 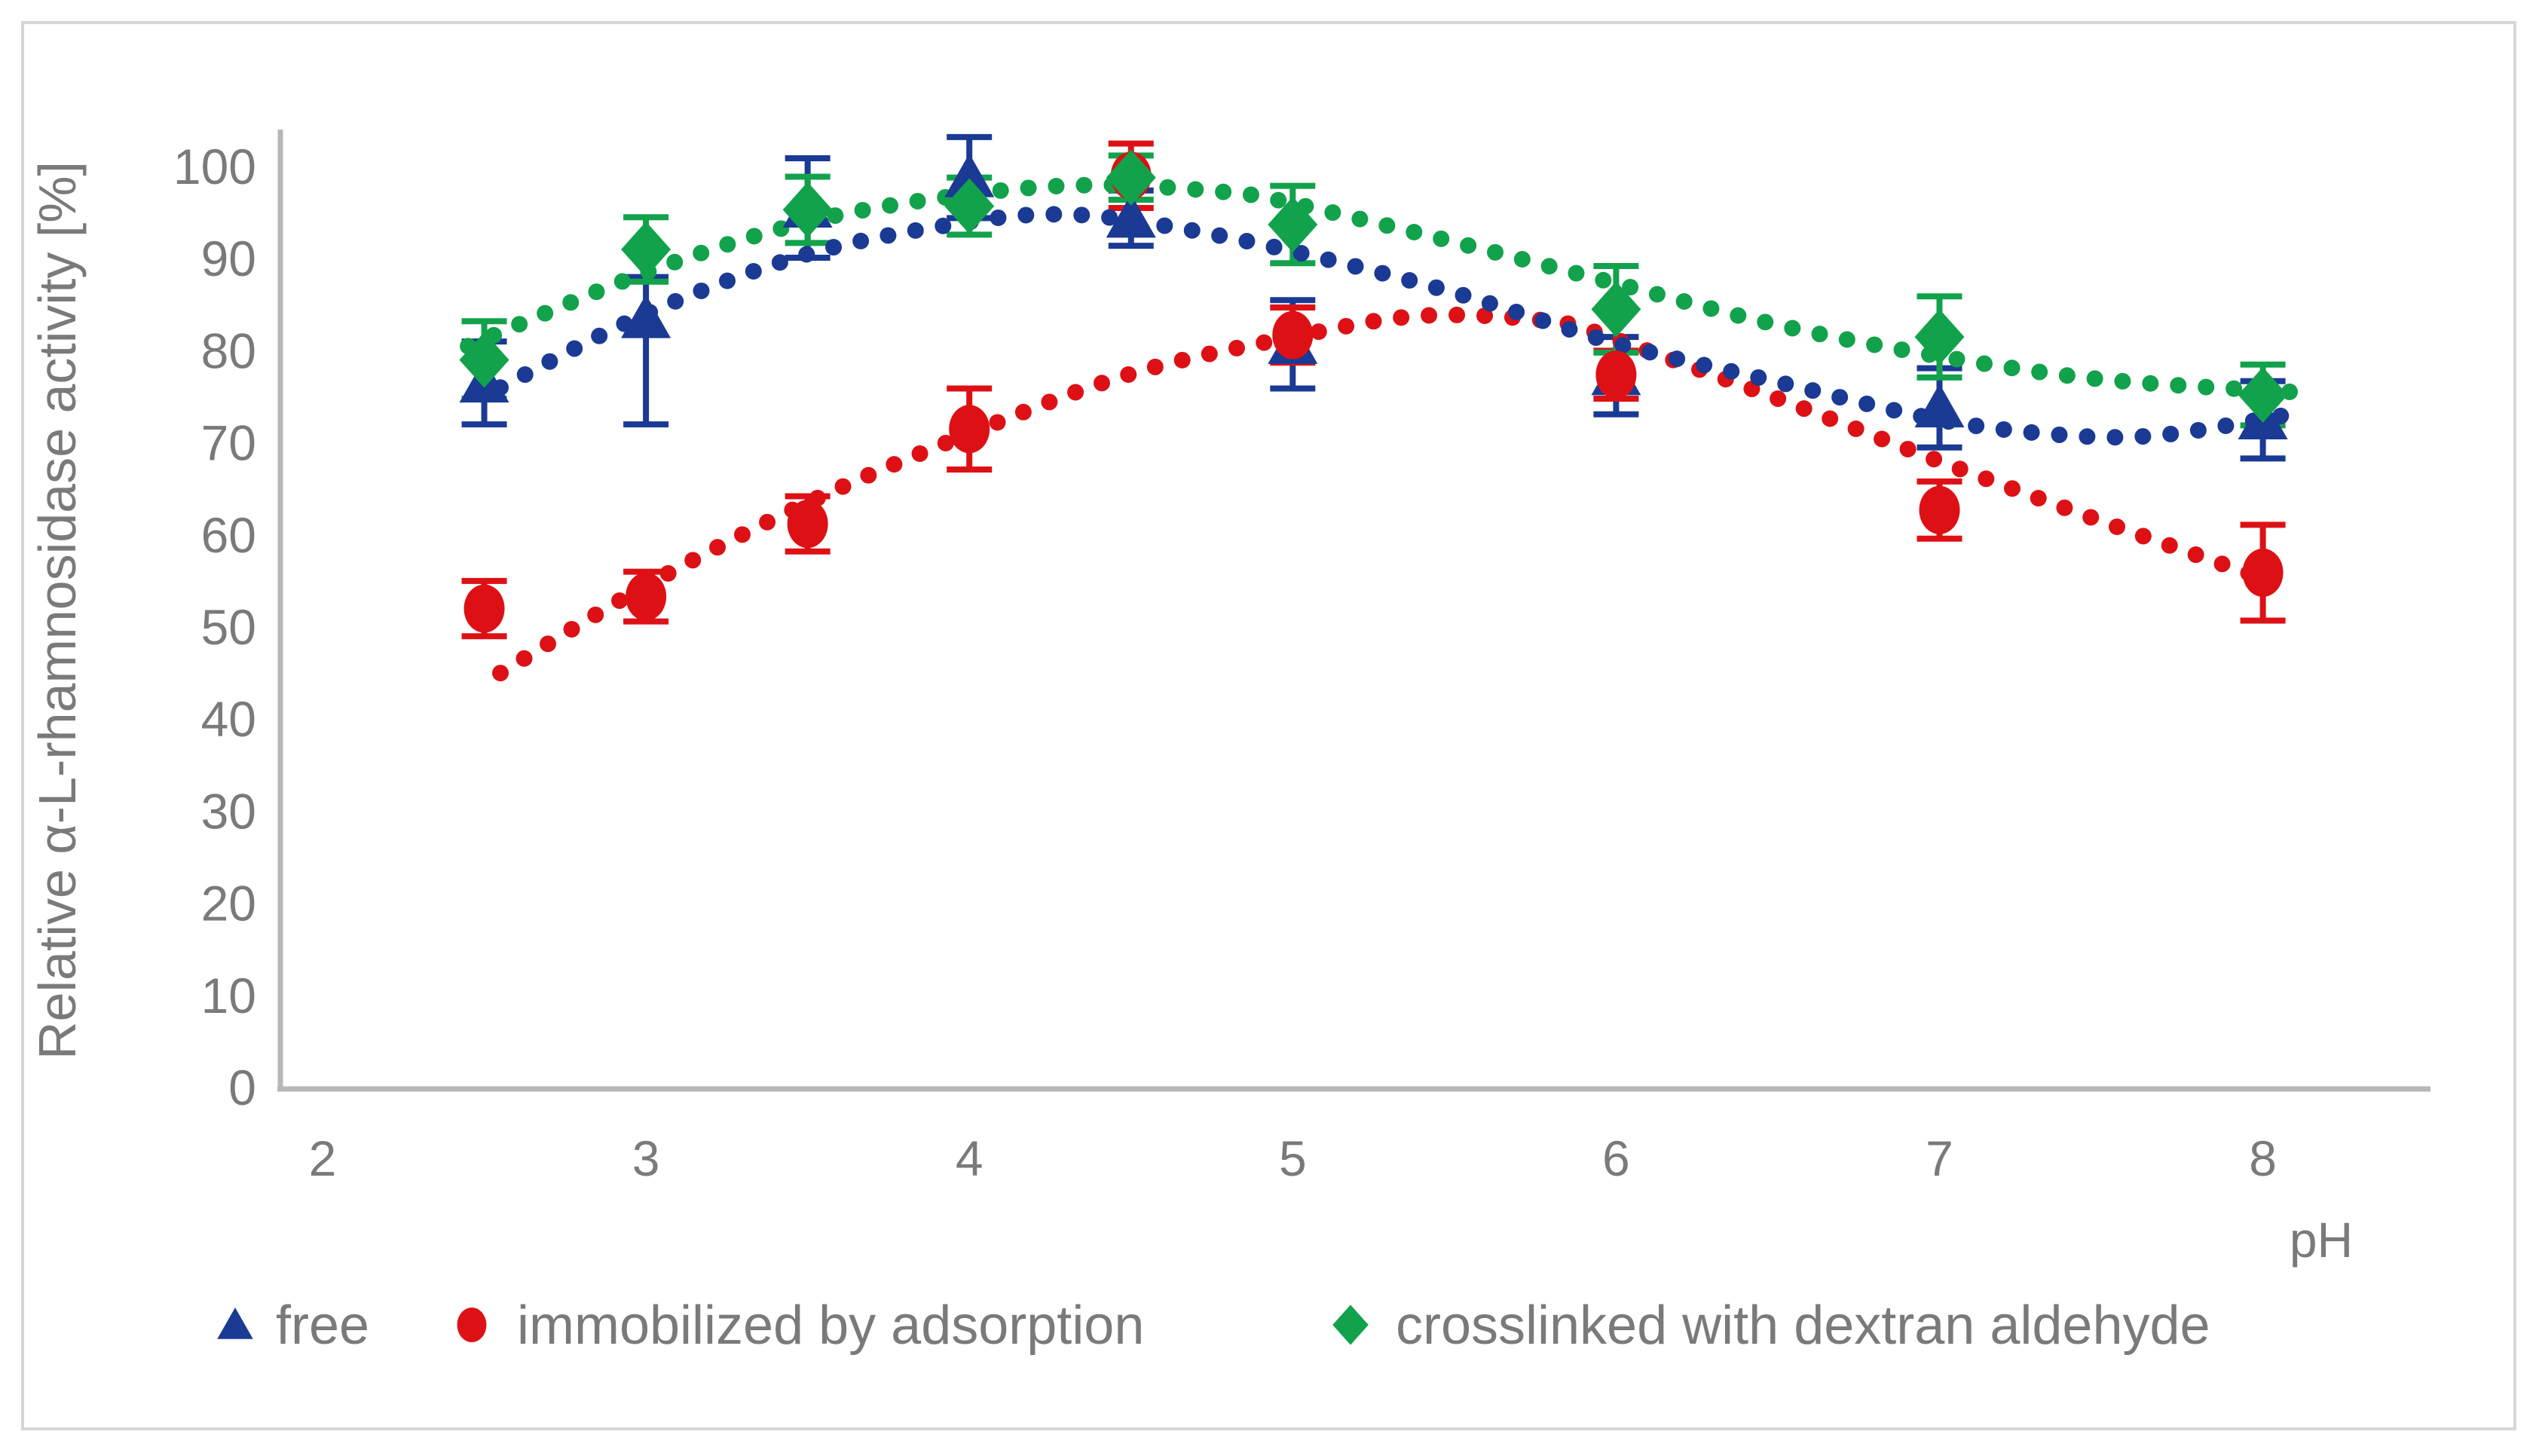 What do you see at coordinates (1293, 1158) in the screenshot?
I see `x-tick-label: 5` at bounding box center [1293, 1158].